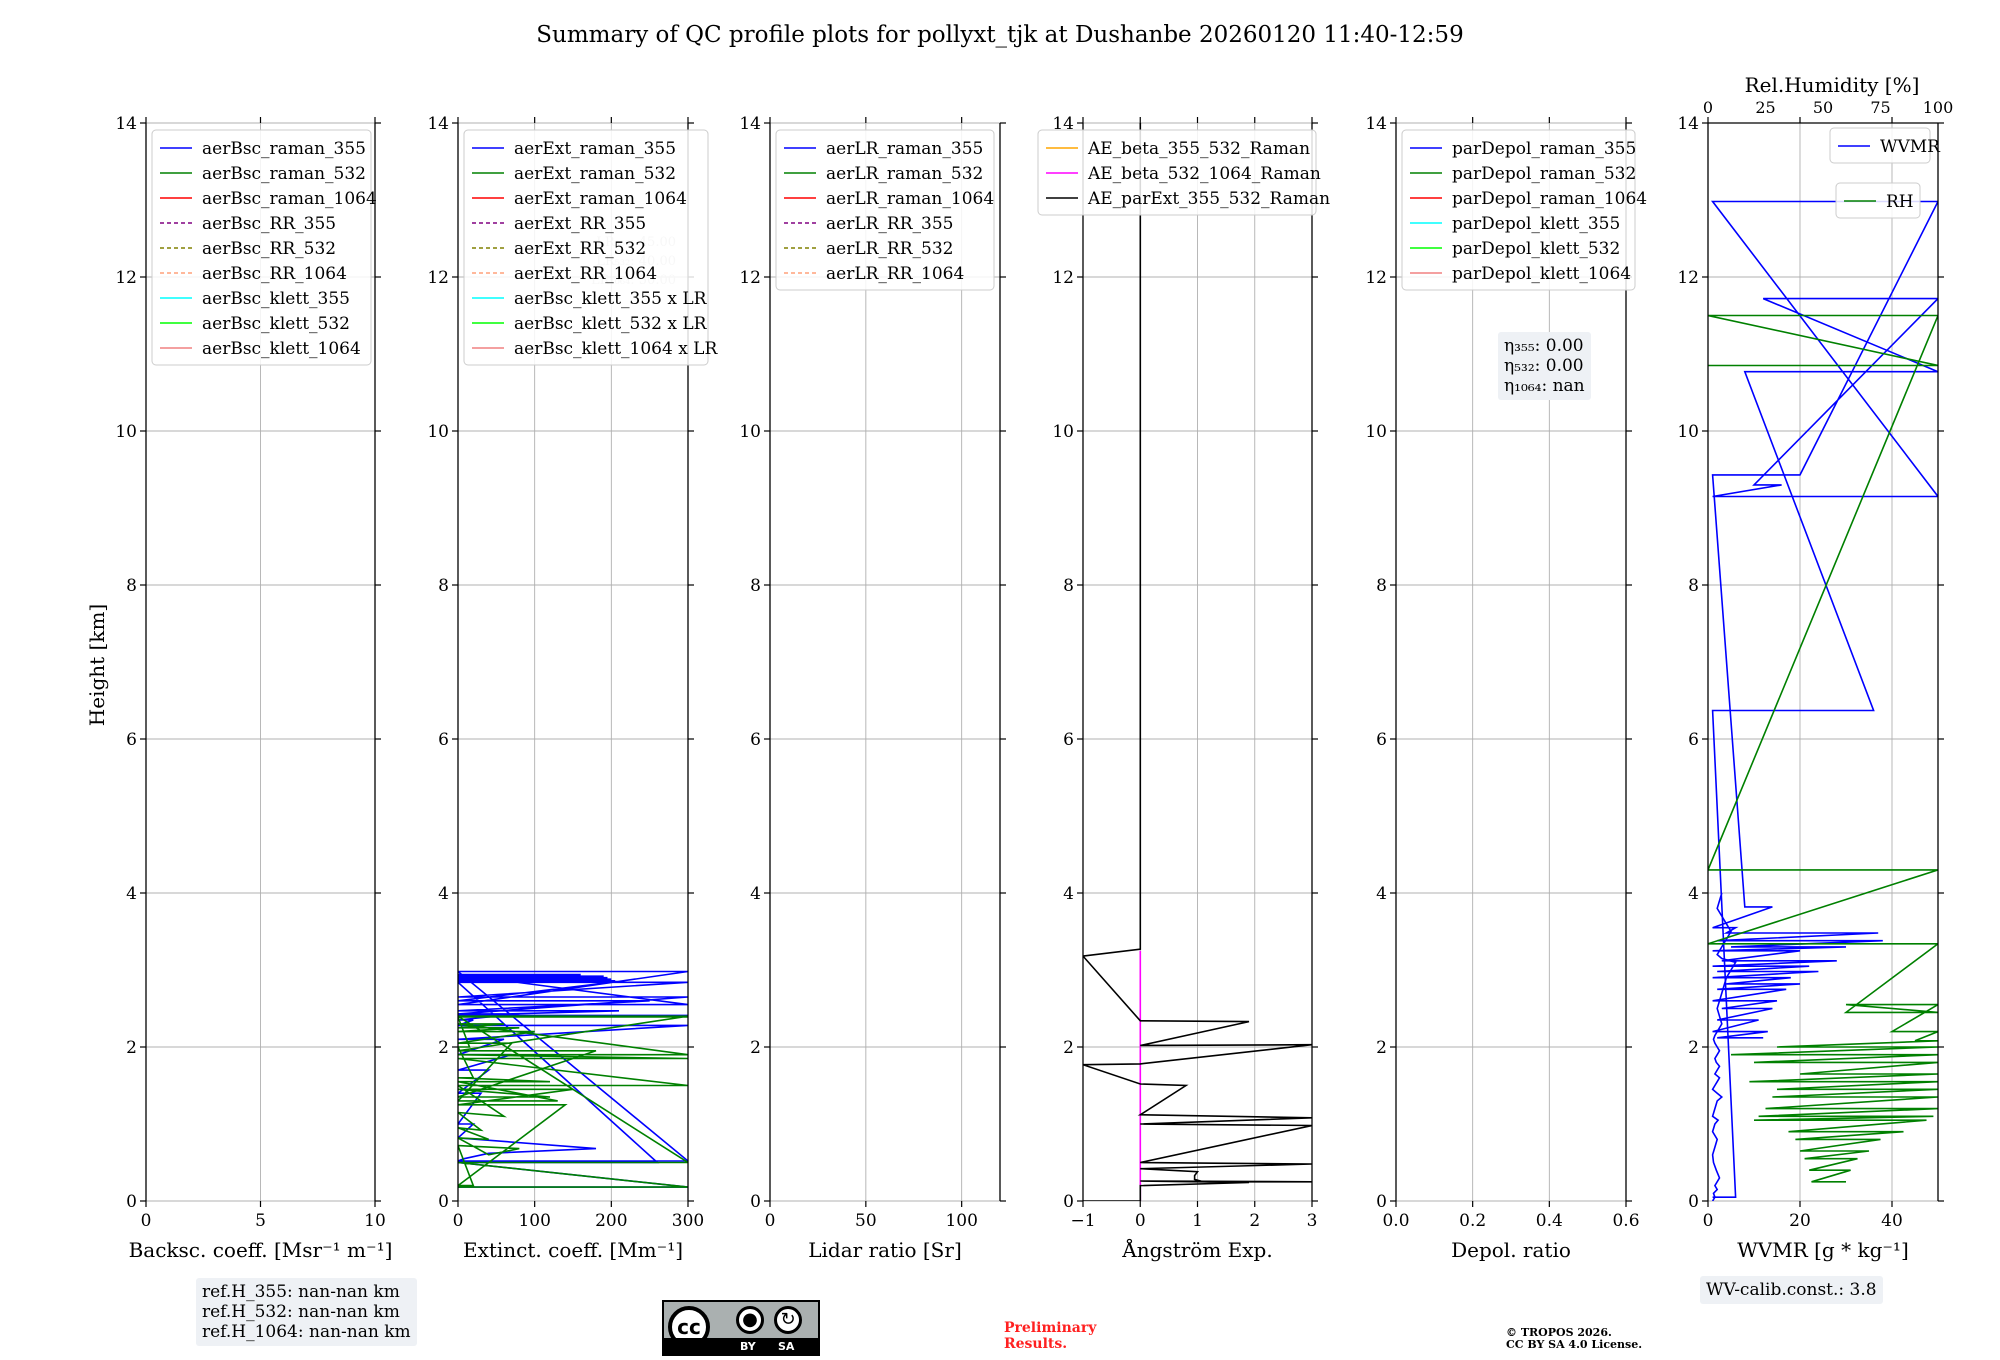 The height and width of the screenshot is (1360, 2000). I want to click on legend-label: aerBsc_klett_355 x LR, so click(611, 299).